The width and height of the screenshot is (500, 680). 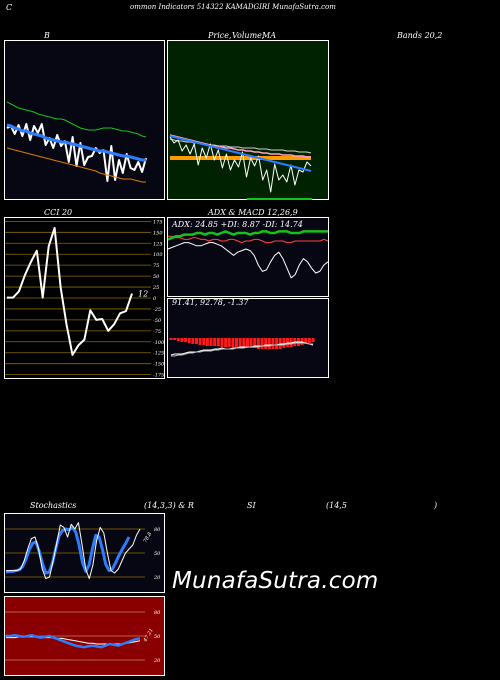 I want to click on cci-tick-label: 75, so click(x=156, y=266).